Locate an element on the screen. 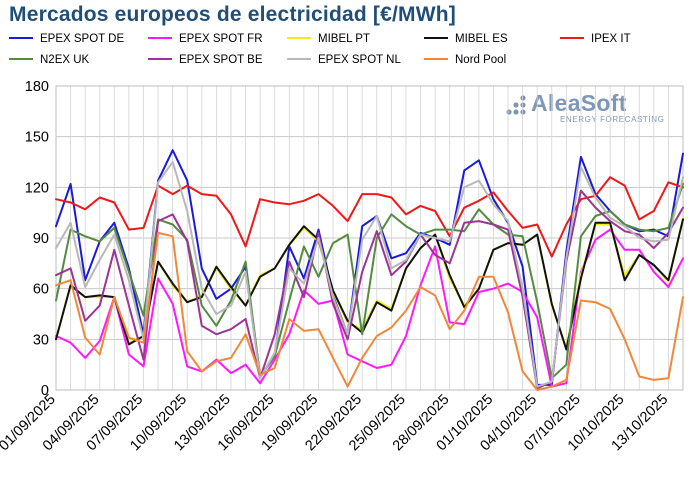  legend-label: EPEX SPOT BE is located at coordinates (221, 60).